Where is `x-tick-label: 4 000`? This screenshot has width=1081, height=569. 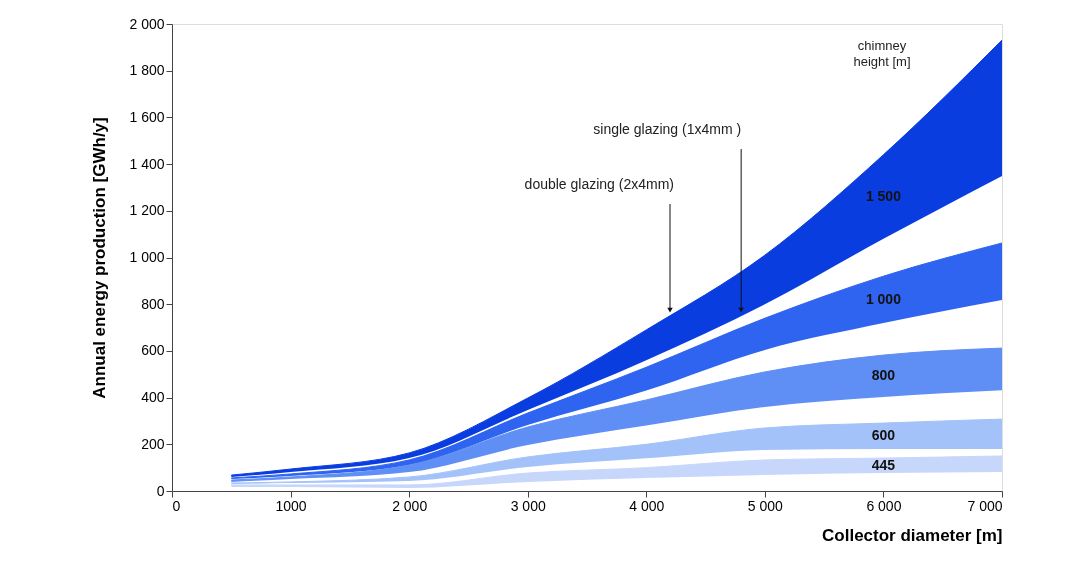
x-tick-label: 4 000 is located at coordinates (647, 505).